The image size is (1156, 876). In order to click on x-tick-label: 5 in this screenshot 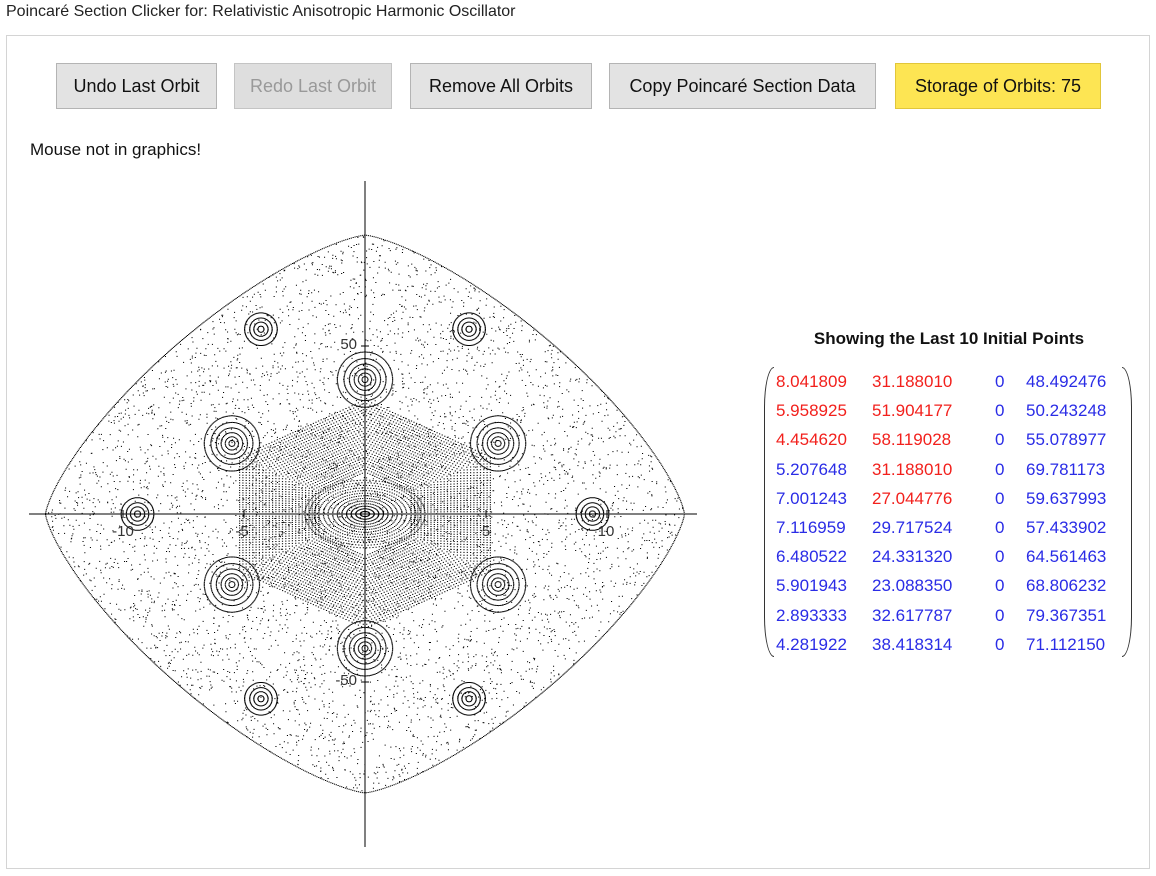, I will do `click(486, 531)`.